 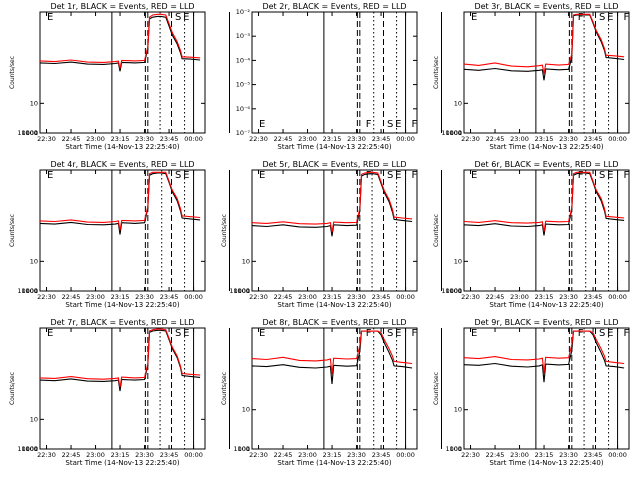 I want to click on y-tick-label: 10⁻⁴, so click(x=243, y=60).